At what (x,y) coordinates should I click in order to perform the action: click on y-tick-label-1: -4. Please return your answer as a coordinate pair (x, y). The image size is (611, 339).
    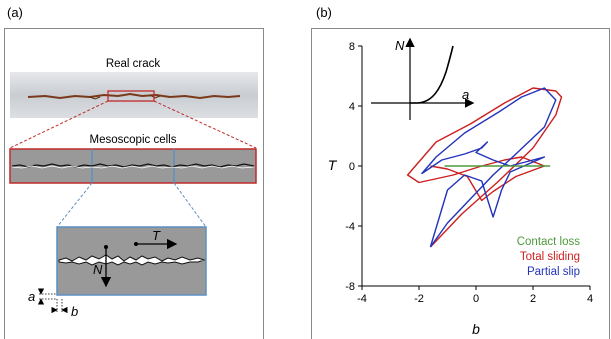
    Looking at the image, I should click on (350, 227).